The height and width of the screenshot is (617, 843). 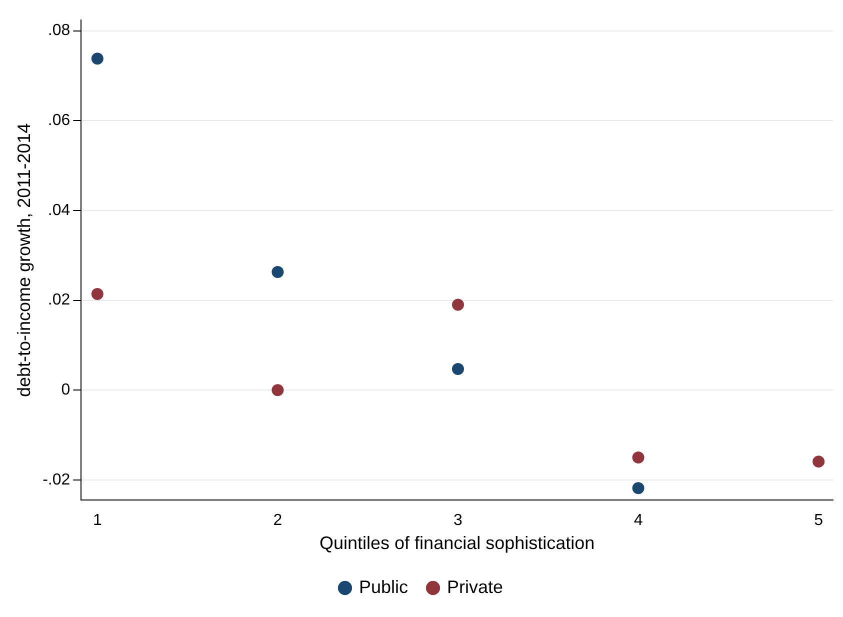 I want to click on y-tick-label: .02, so click(x=59, y=300).